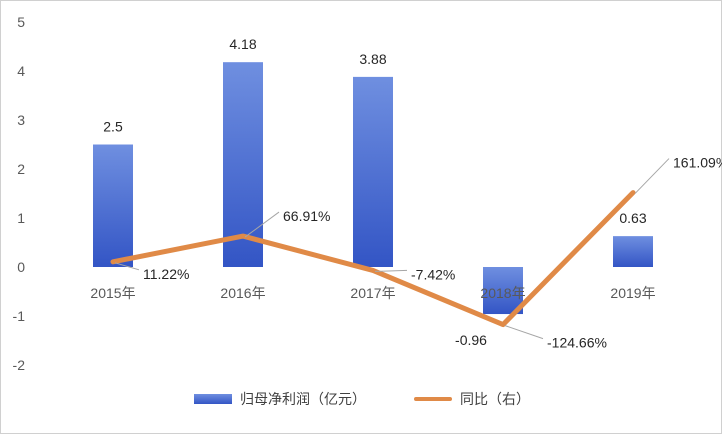 The height and width of the screenshot is (435, 722). I want to click on y-tick-label: 3, so click(21, 120).